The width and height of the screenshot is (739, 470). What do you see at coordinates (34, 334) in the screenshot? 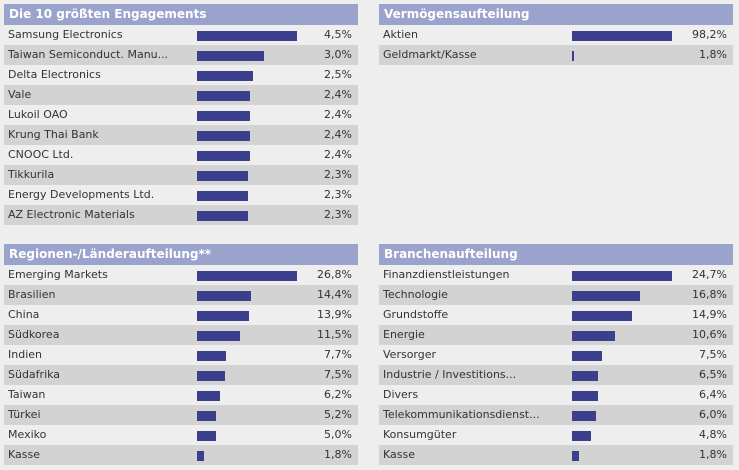
I see `item-label: Südkorea` at bounding box center [34, 334].